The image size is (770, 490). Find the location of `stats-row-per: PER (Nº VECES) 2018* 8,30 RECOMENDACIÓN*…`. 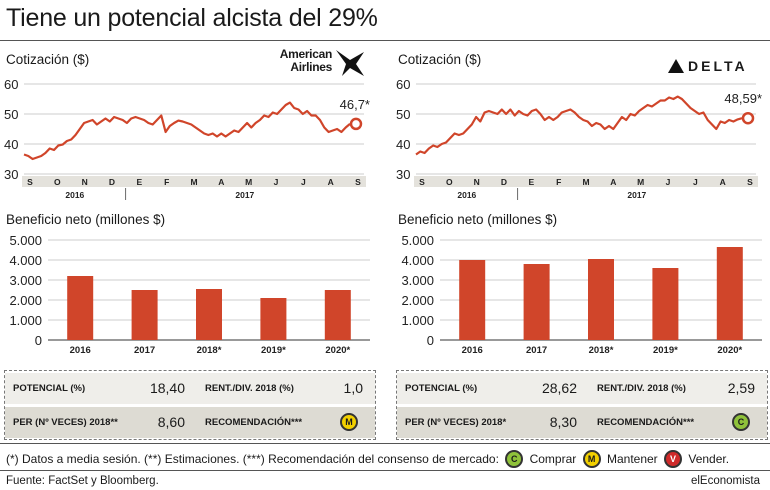

stats-row-per: PER (Nº VECES) 2018* 8,30 RECOMENDACIÓN*… is located at coordinates (582, 422).